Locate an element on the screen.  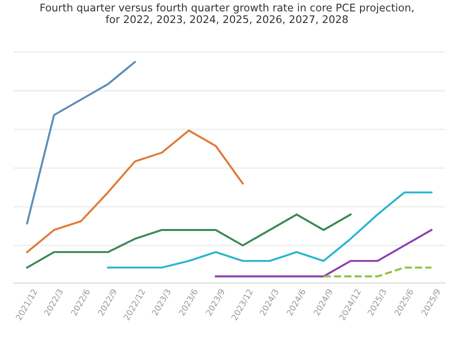
chart-title: Fourth quarter versus fourth quarter growth rate in core PCE projection, for 2022, 2023, 2024, 2025, 2026, 2027, 2028 is located at coordinates (227, 13).